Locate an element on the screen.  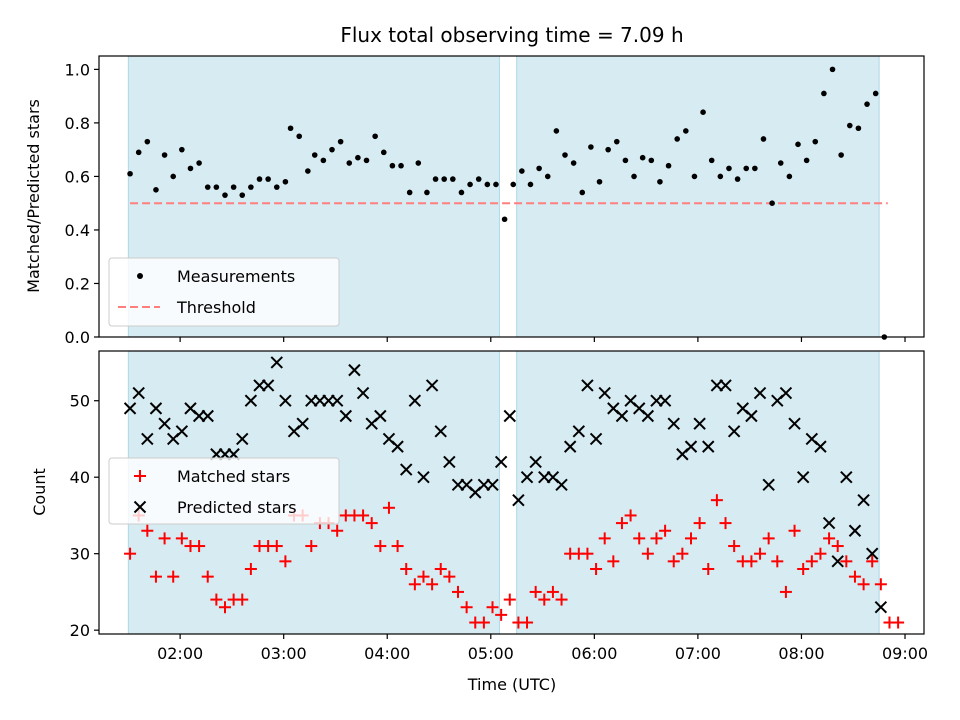
x-tick-label: 07:00 is located at coordinates (698, 653).